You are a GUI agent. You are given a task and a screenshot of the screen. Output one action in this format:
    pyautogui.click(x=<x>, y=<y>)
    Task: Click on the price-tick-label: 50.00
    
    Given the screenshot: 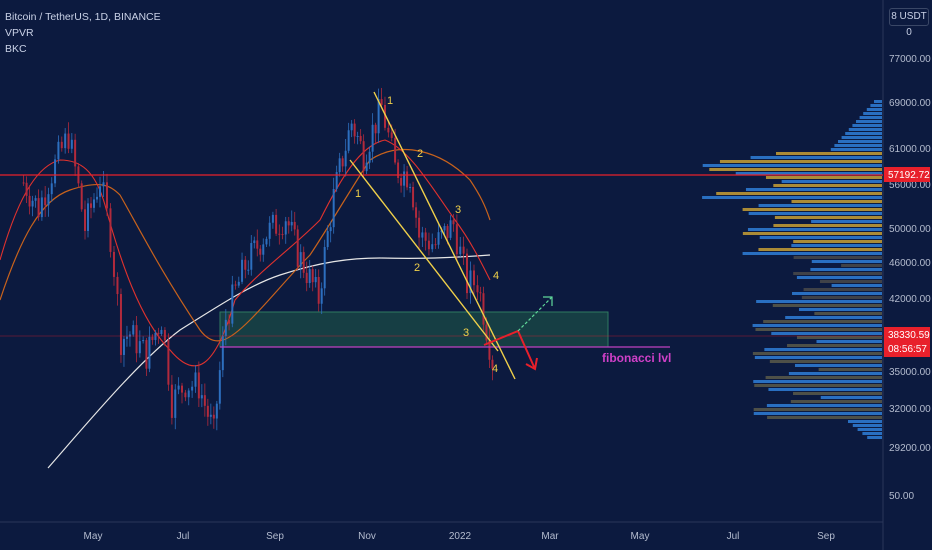 What is the action you would take?
    pyautogui.click(x=901, y=496)
    